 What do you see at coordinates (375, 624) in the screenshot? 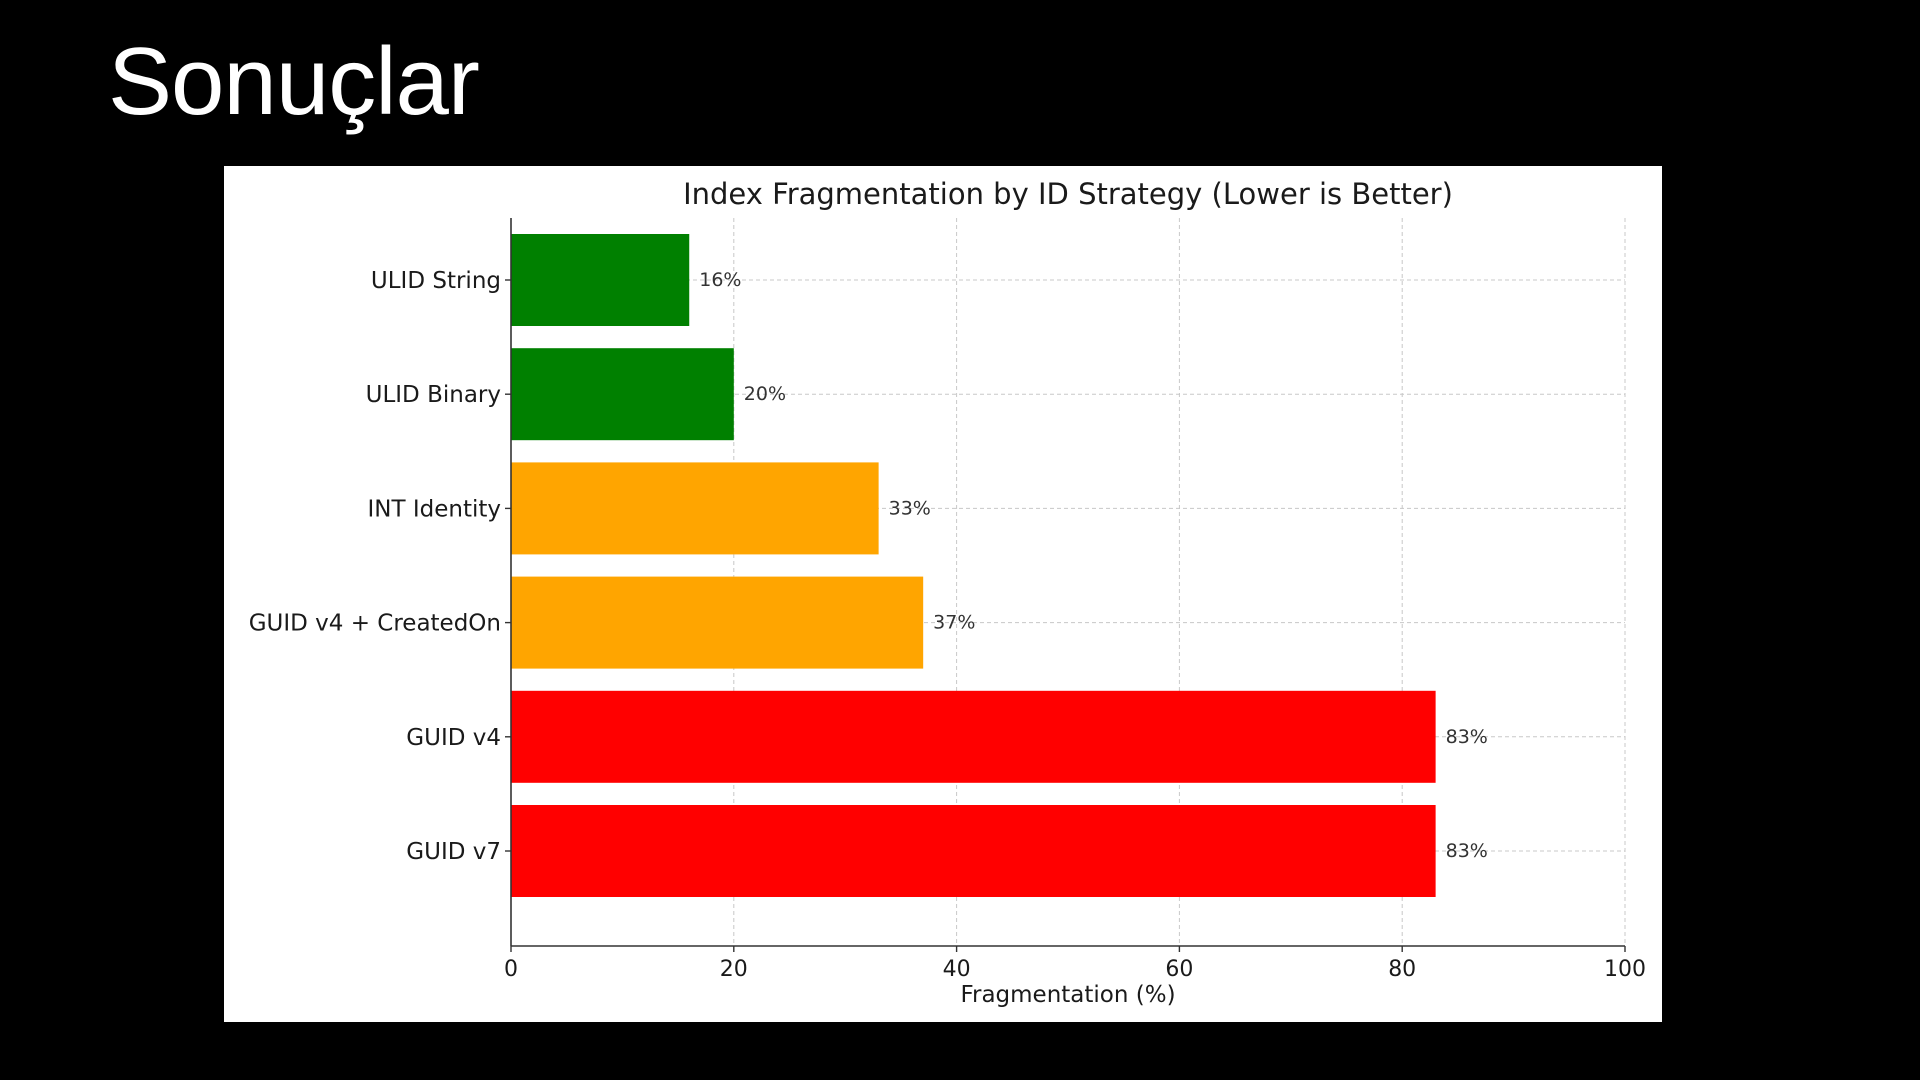
I see `category-label: GUID v4 + CreatedOn` at bounding box center [375, 624].